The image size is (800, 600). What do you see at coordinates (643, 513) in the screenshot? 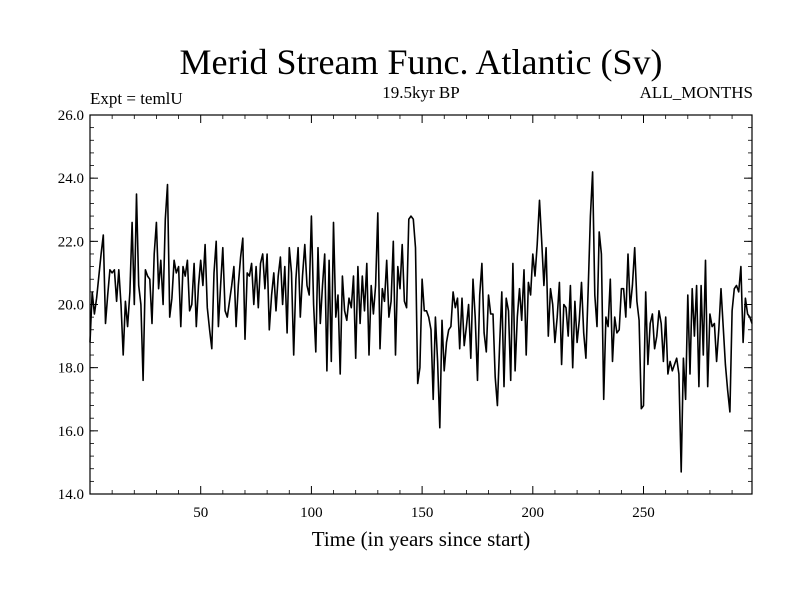
I see `x-tick-label: 250` at bounding box center [643, 513].